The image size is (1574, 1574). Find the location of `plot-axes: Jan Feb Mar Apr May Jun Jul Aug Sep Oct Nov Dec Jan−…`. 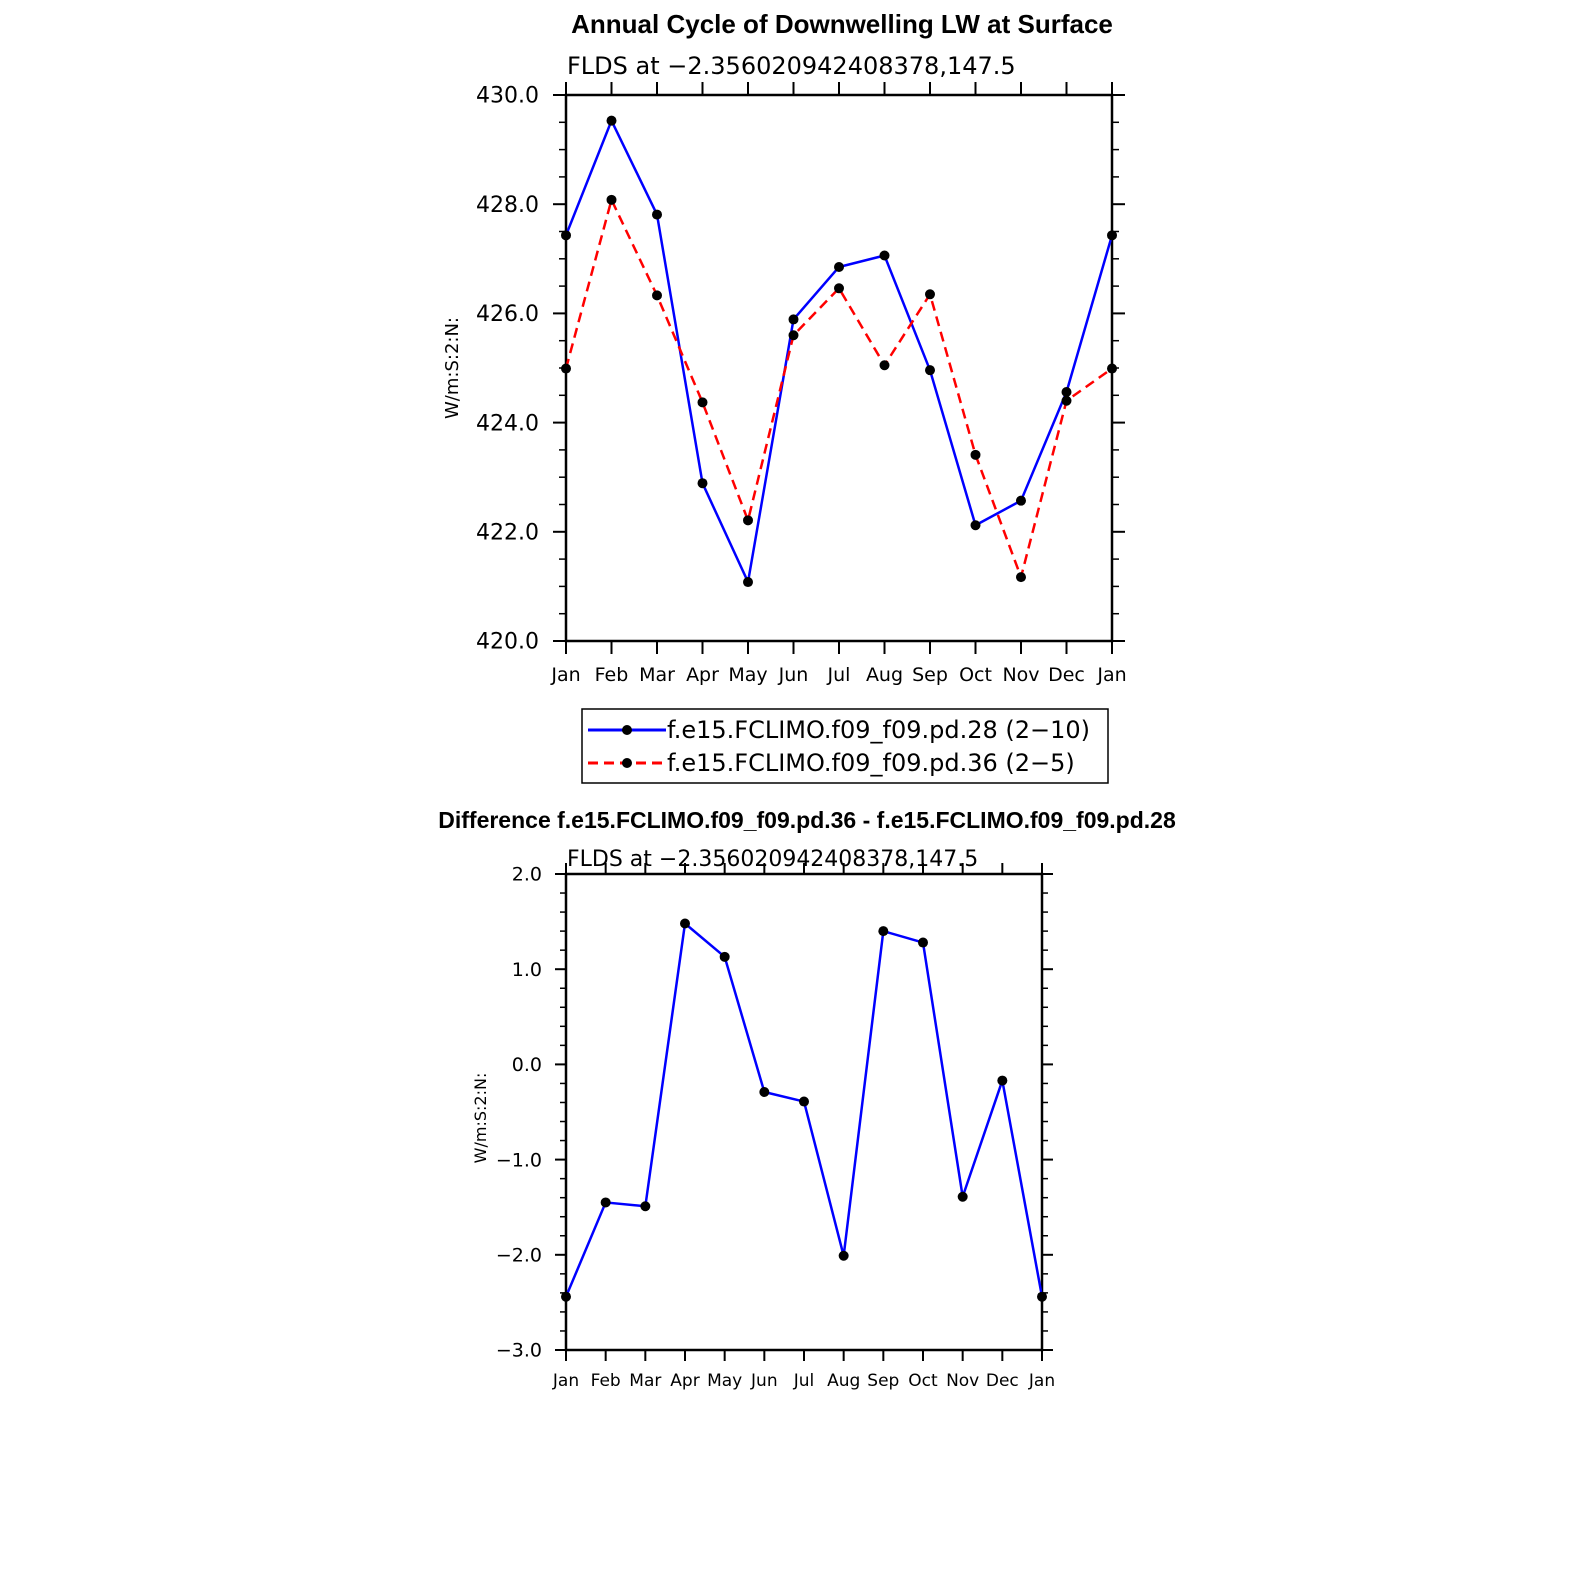

plot-axes: Jan Feb Mar Apr May Jun Jul Aug Sep Oct Nov Dec Jan−… is located at coordinates (775, 1127).